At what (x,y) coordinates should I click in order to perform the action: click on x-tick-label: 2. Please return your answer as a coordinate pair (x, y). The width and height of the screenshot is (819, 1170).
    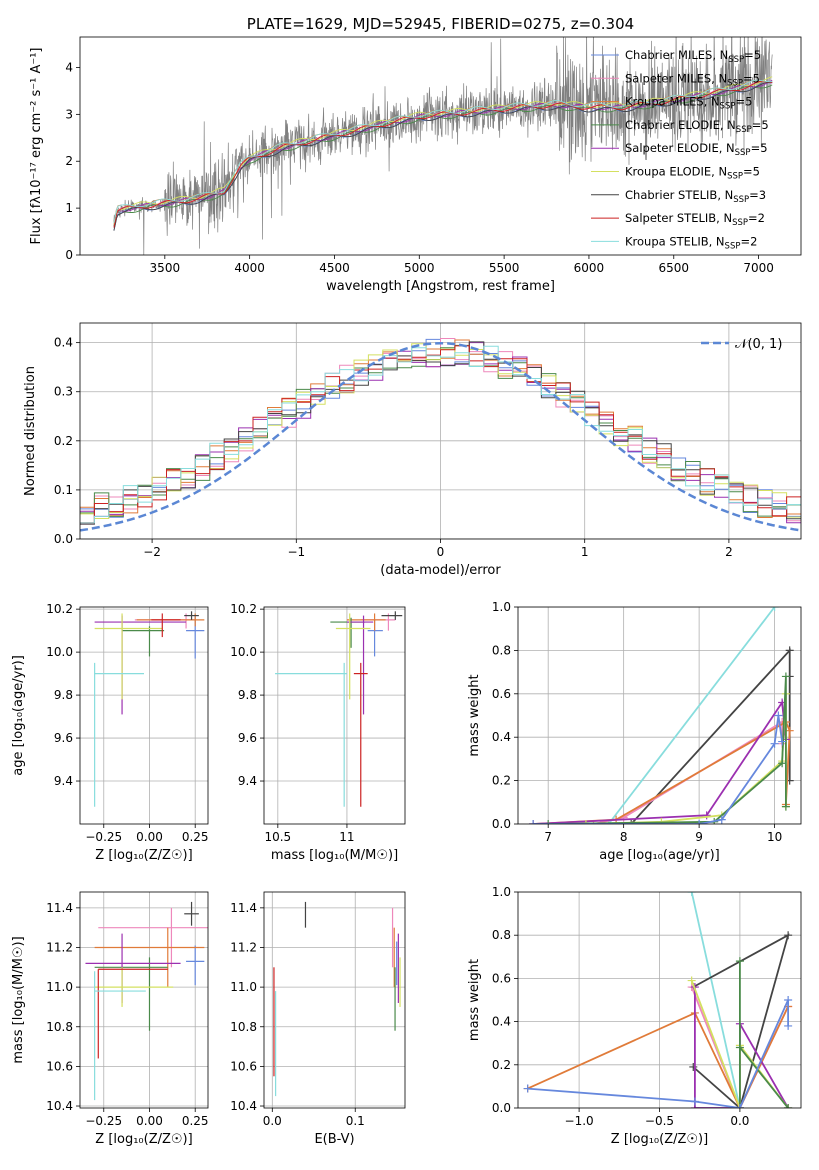
    Looking at the image, I should click on (729, 552).